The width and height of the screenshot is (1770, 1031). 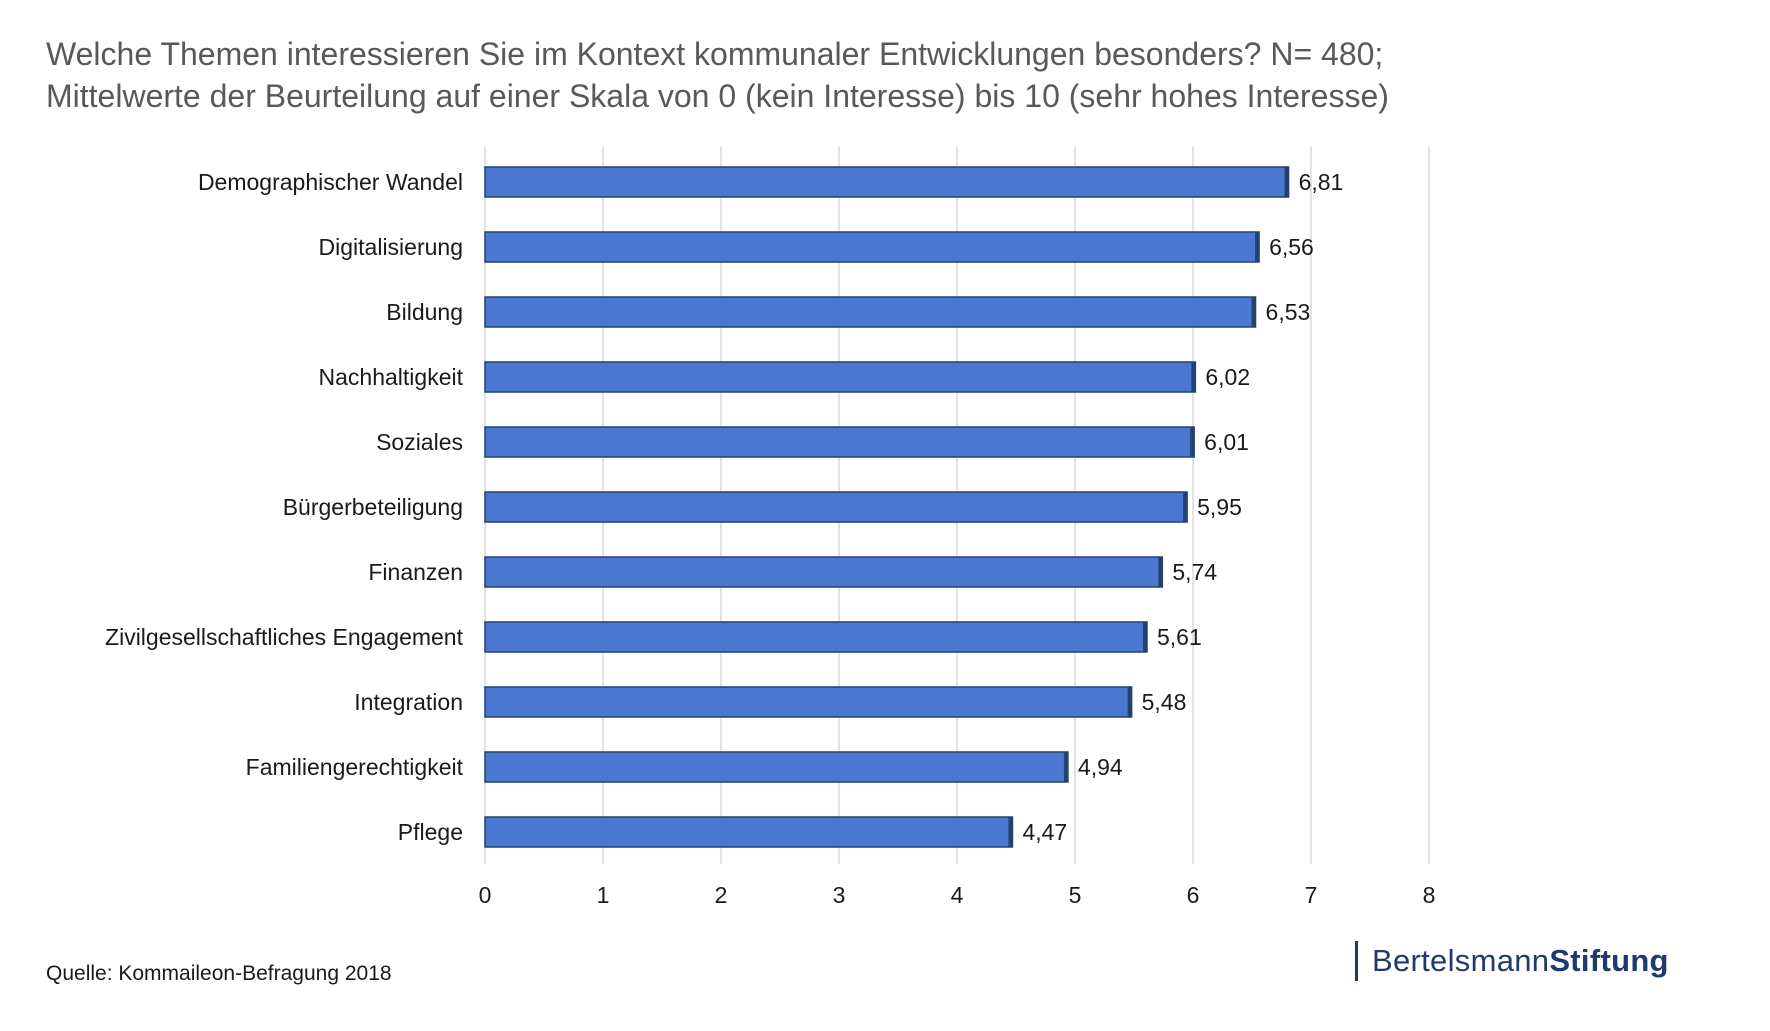 I want to click on value-label: 5,74, so click(x=1194, y=572).